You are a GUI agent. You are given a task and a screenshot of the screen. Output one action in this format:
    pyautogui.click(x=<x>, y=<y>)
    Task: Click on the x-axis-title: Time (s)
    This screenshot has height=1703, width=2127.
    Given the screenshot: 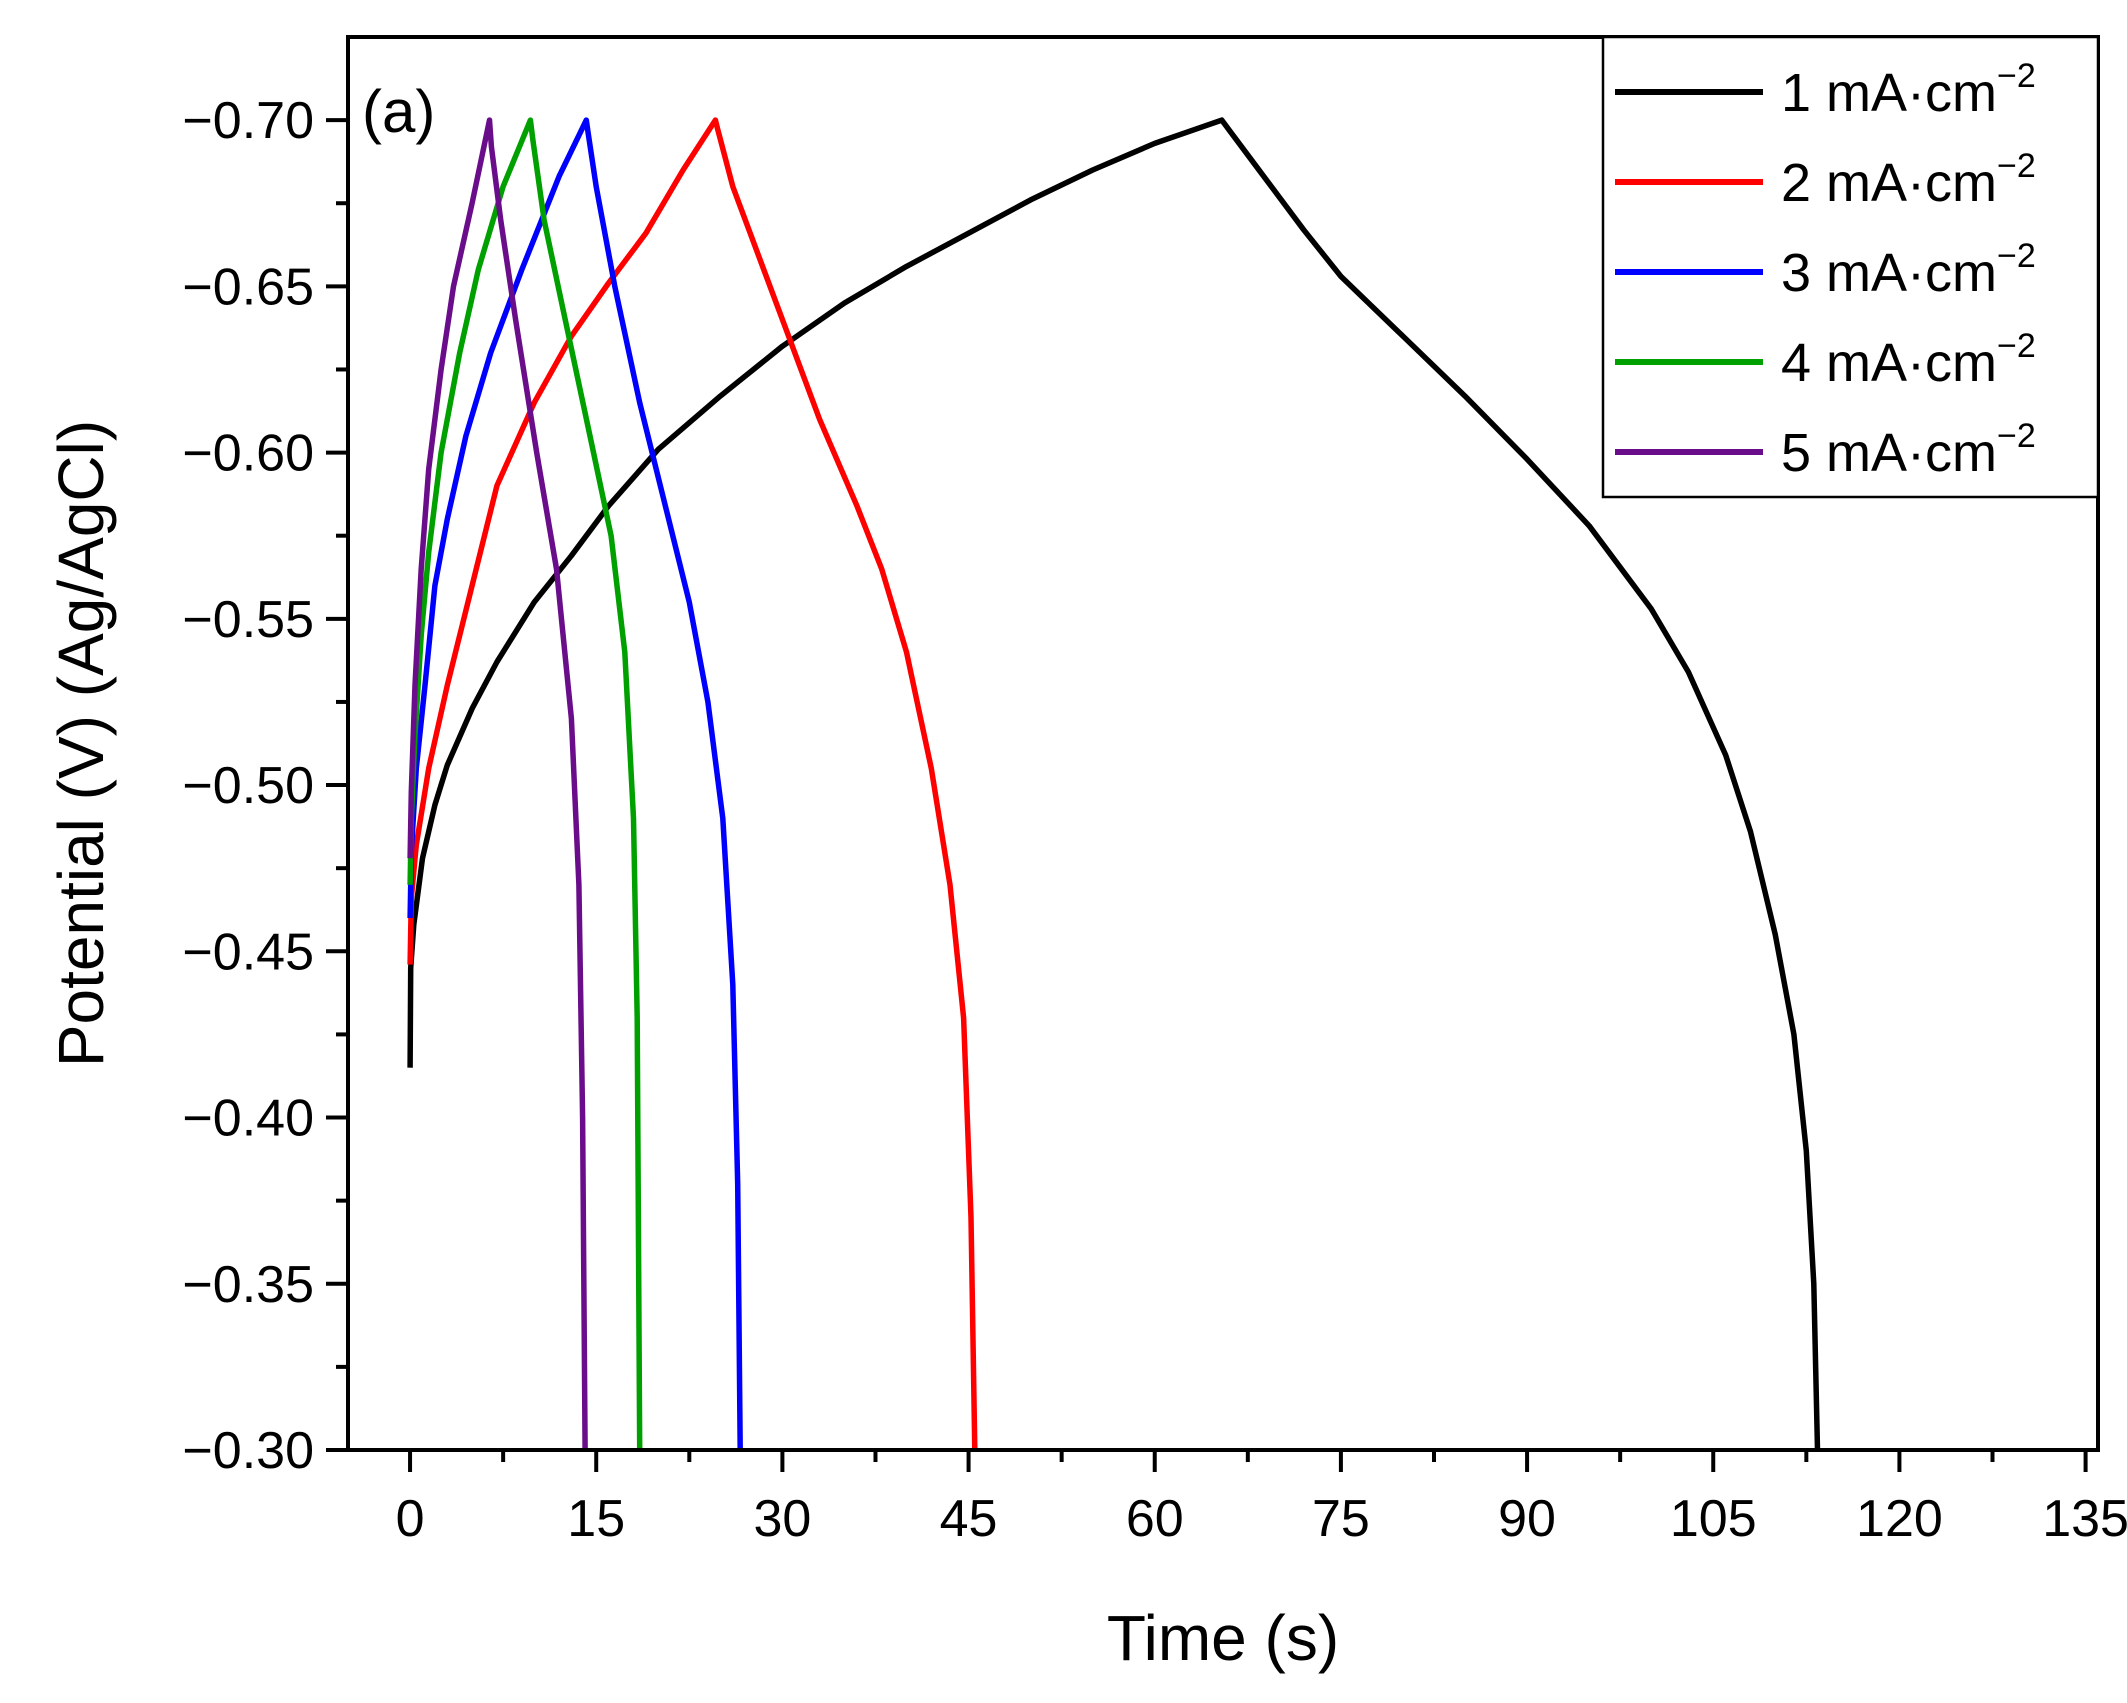 What is the action you would take?
    pyautogui.click(x=1223, y=1638)
    